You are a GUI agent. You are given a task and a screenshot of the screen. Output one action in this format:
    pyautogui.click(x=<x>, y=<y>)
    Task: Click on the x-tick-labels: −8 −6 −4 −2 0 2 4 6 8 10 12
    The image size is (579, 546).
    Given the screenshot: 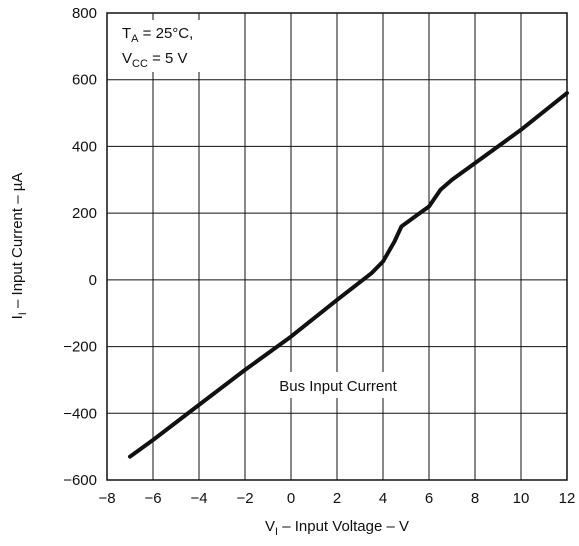 What is the action you would take?
    pyautogui.click(x=336, y=498)
    